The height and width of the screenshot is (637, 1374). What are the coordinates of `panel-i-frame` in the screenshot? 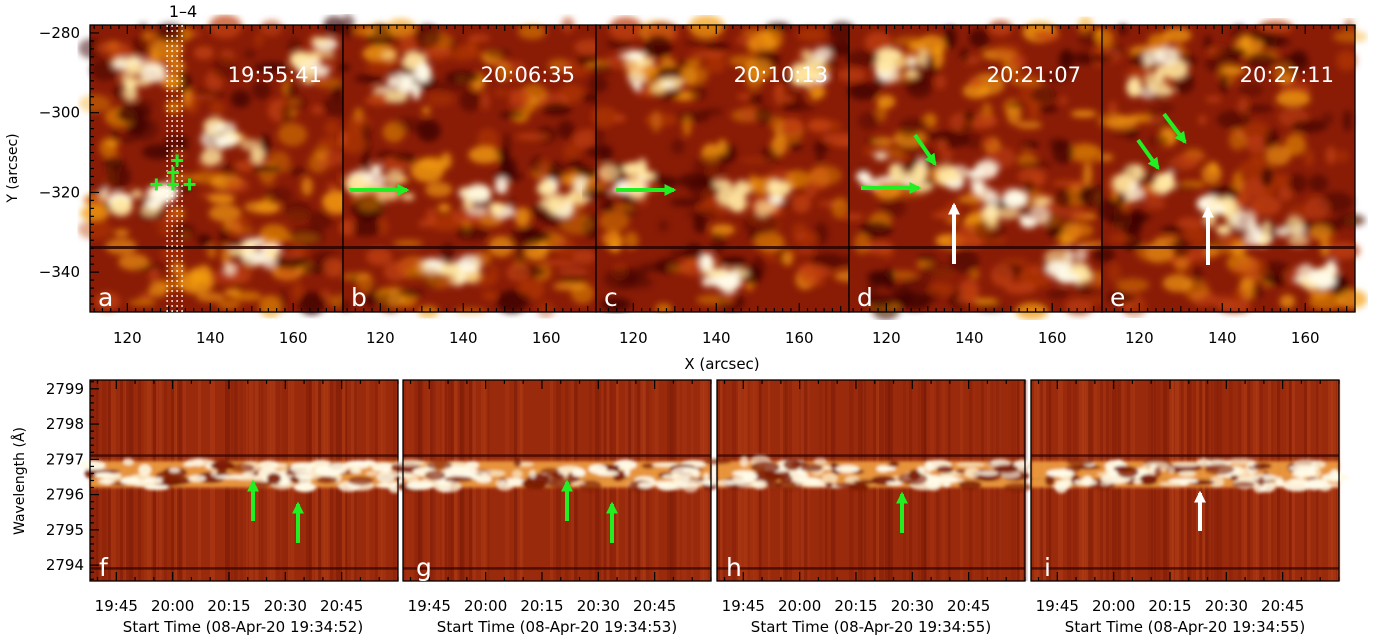 It's located at (1185, 480).